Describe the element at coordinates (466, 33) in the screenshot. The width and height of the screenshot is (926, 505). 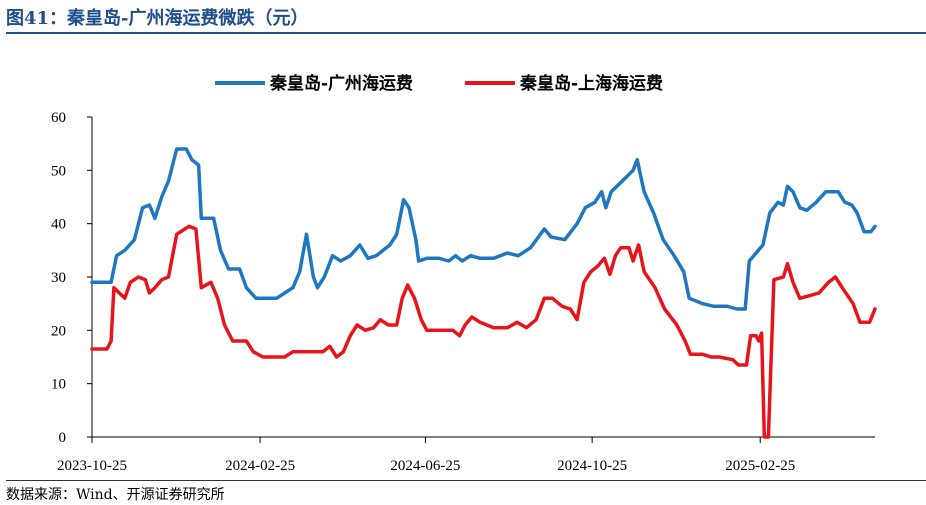
I see `title-rule` at that location.